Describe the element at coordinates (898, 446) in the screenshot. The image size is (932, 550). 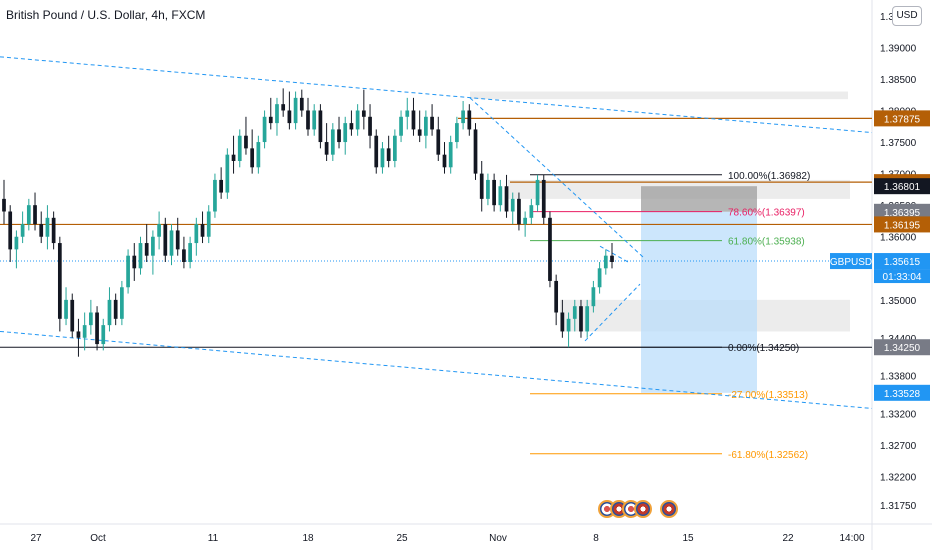
I see `y-tick-label: 1.32700` at that location.